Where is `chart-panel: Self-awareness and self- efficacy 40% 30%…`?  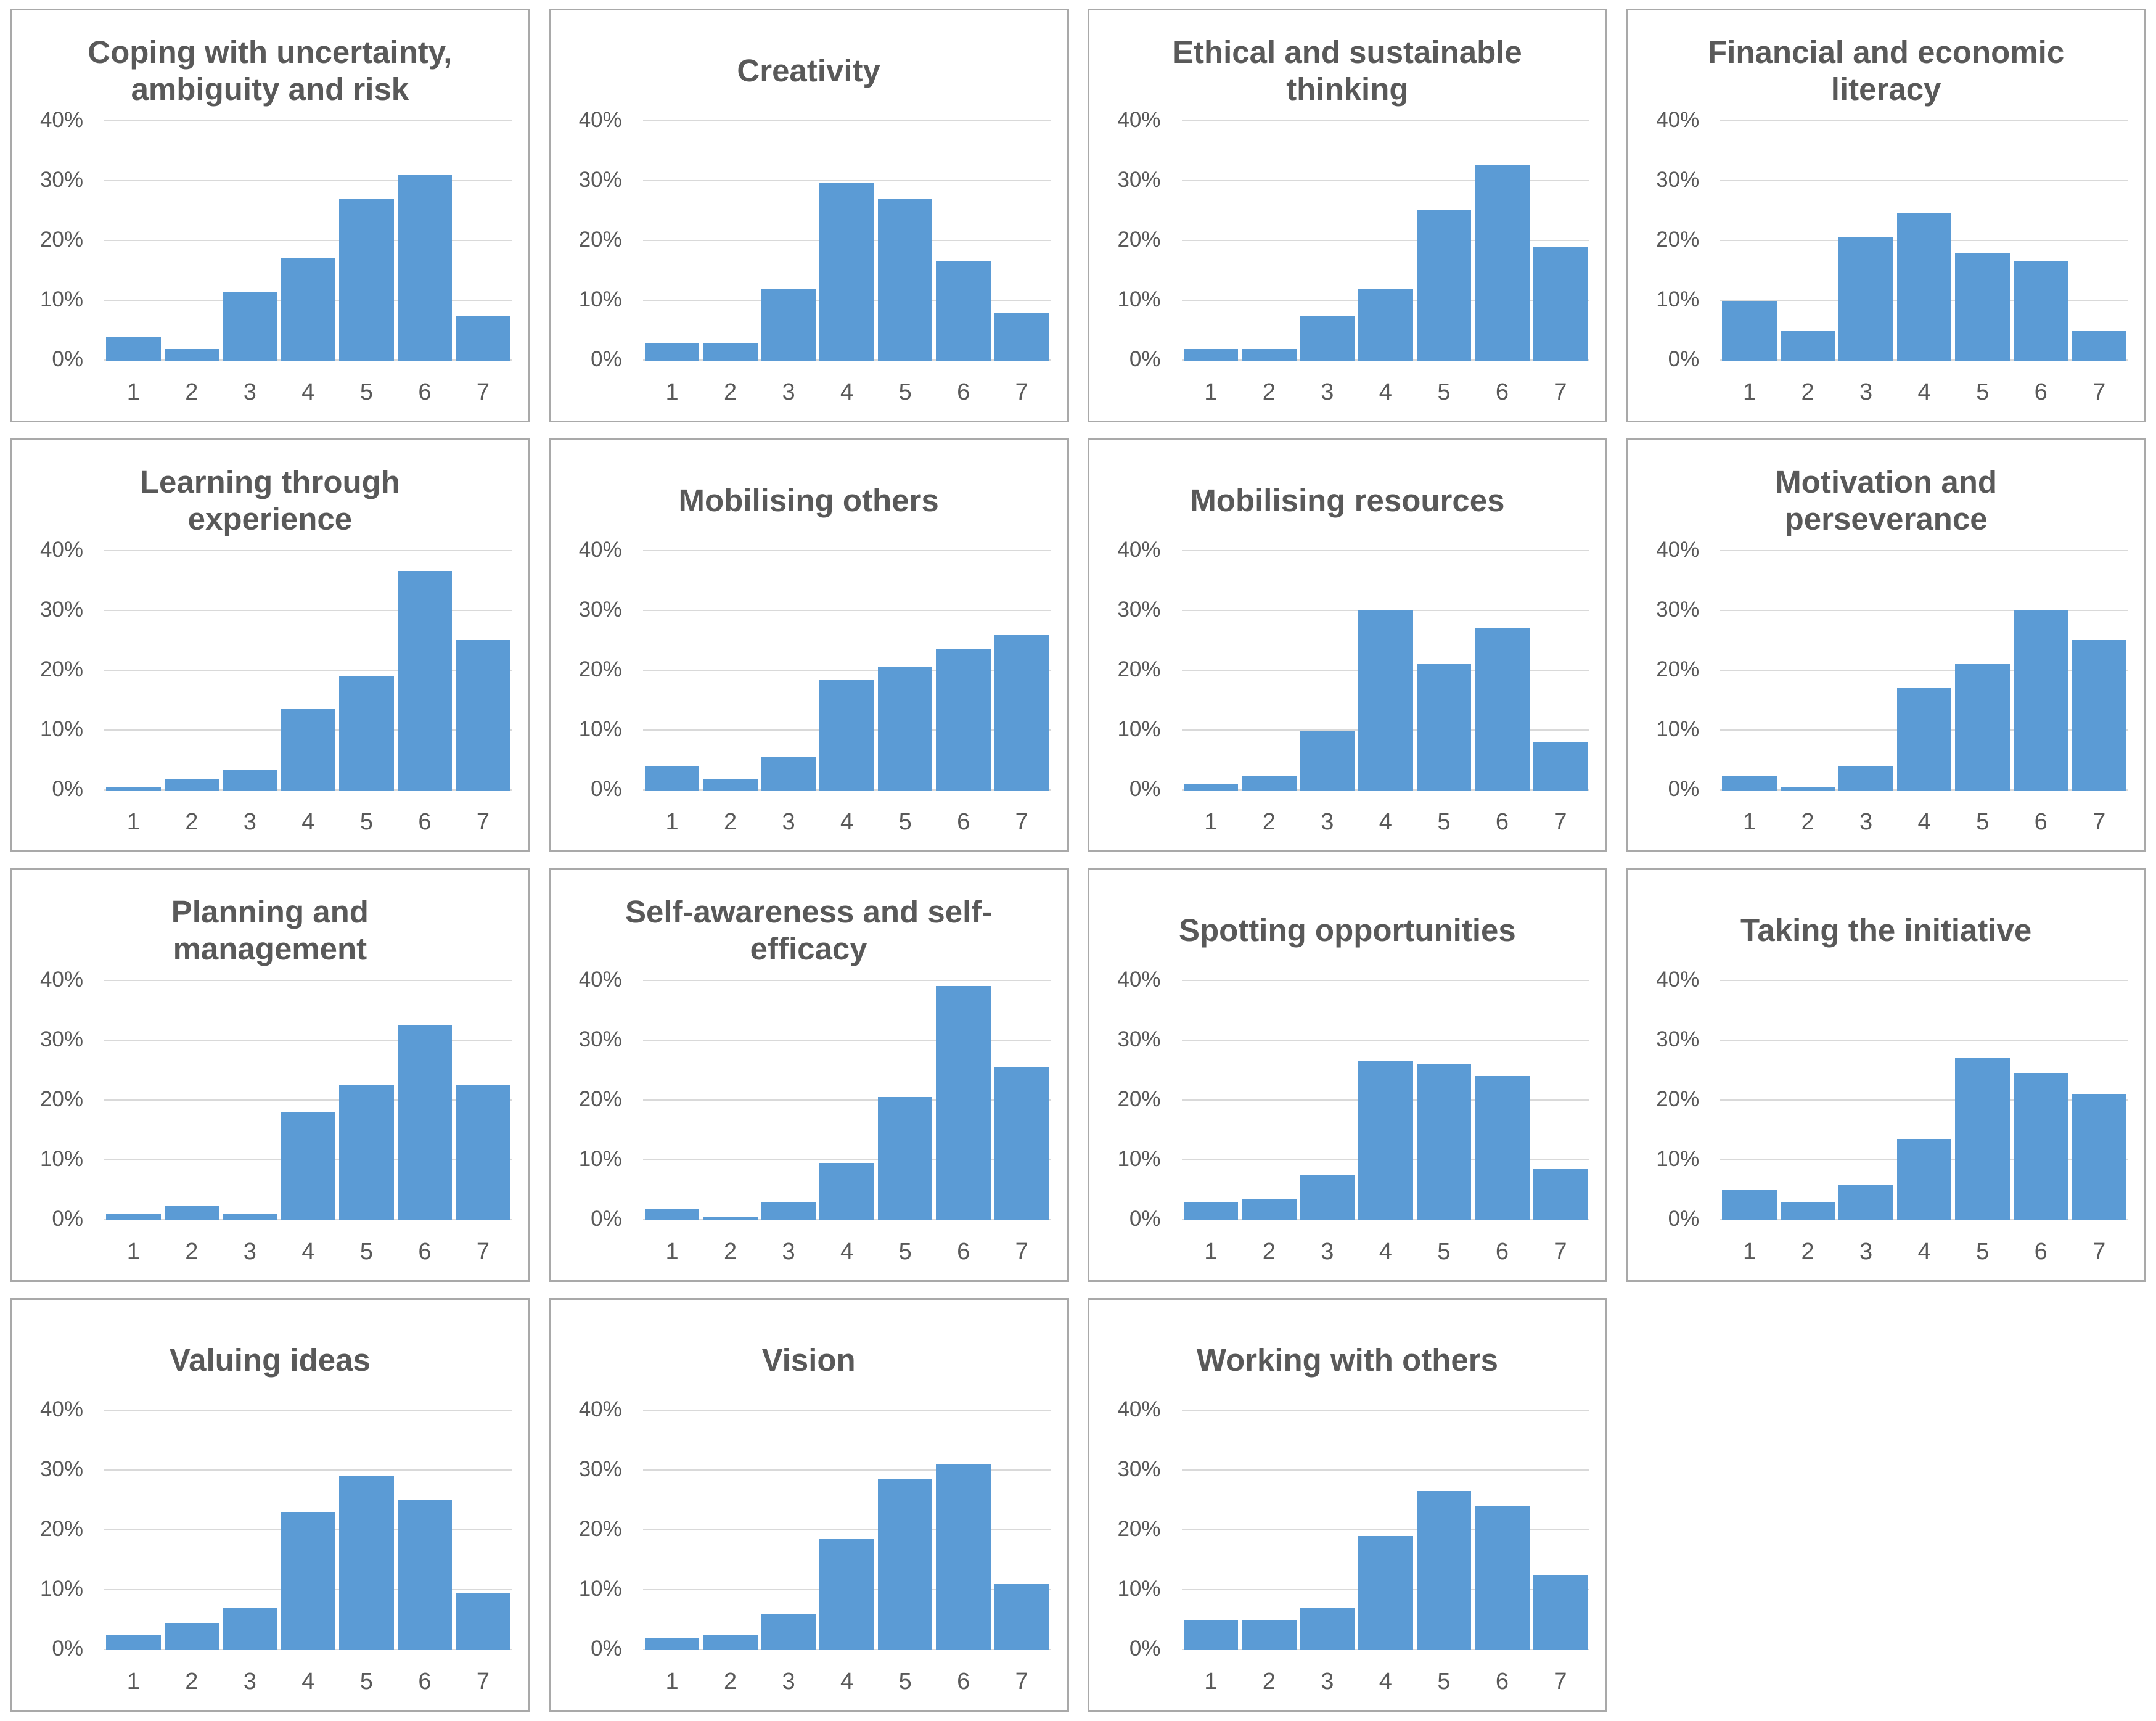
chart-panel: Self-awareness and self- efficacy 40% 30%… is located at coordinates (808, 1075).